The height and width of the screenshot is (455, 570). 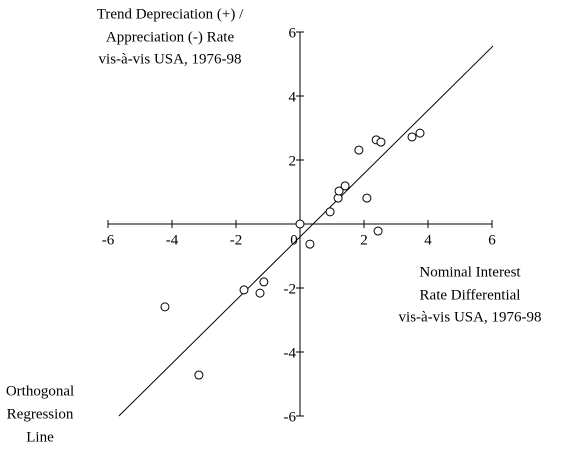 I want to click on x-axis-label: Rate Differential, so click(x=470, y=295).